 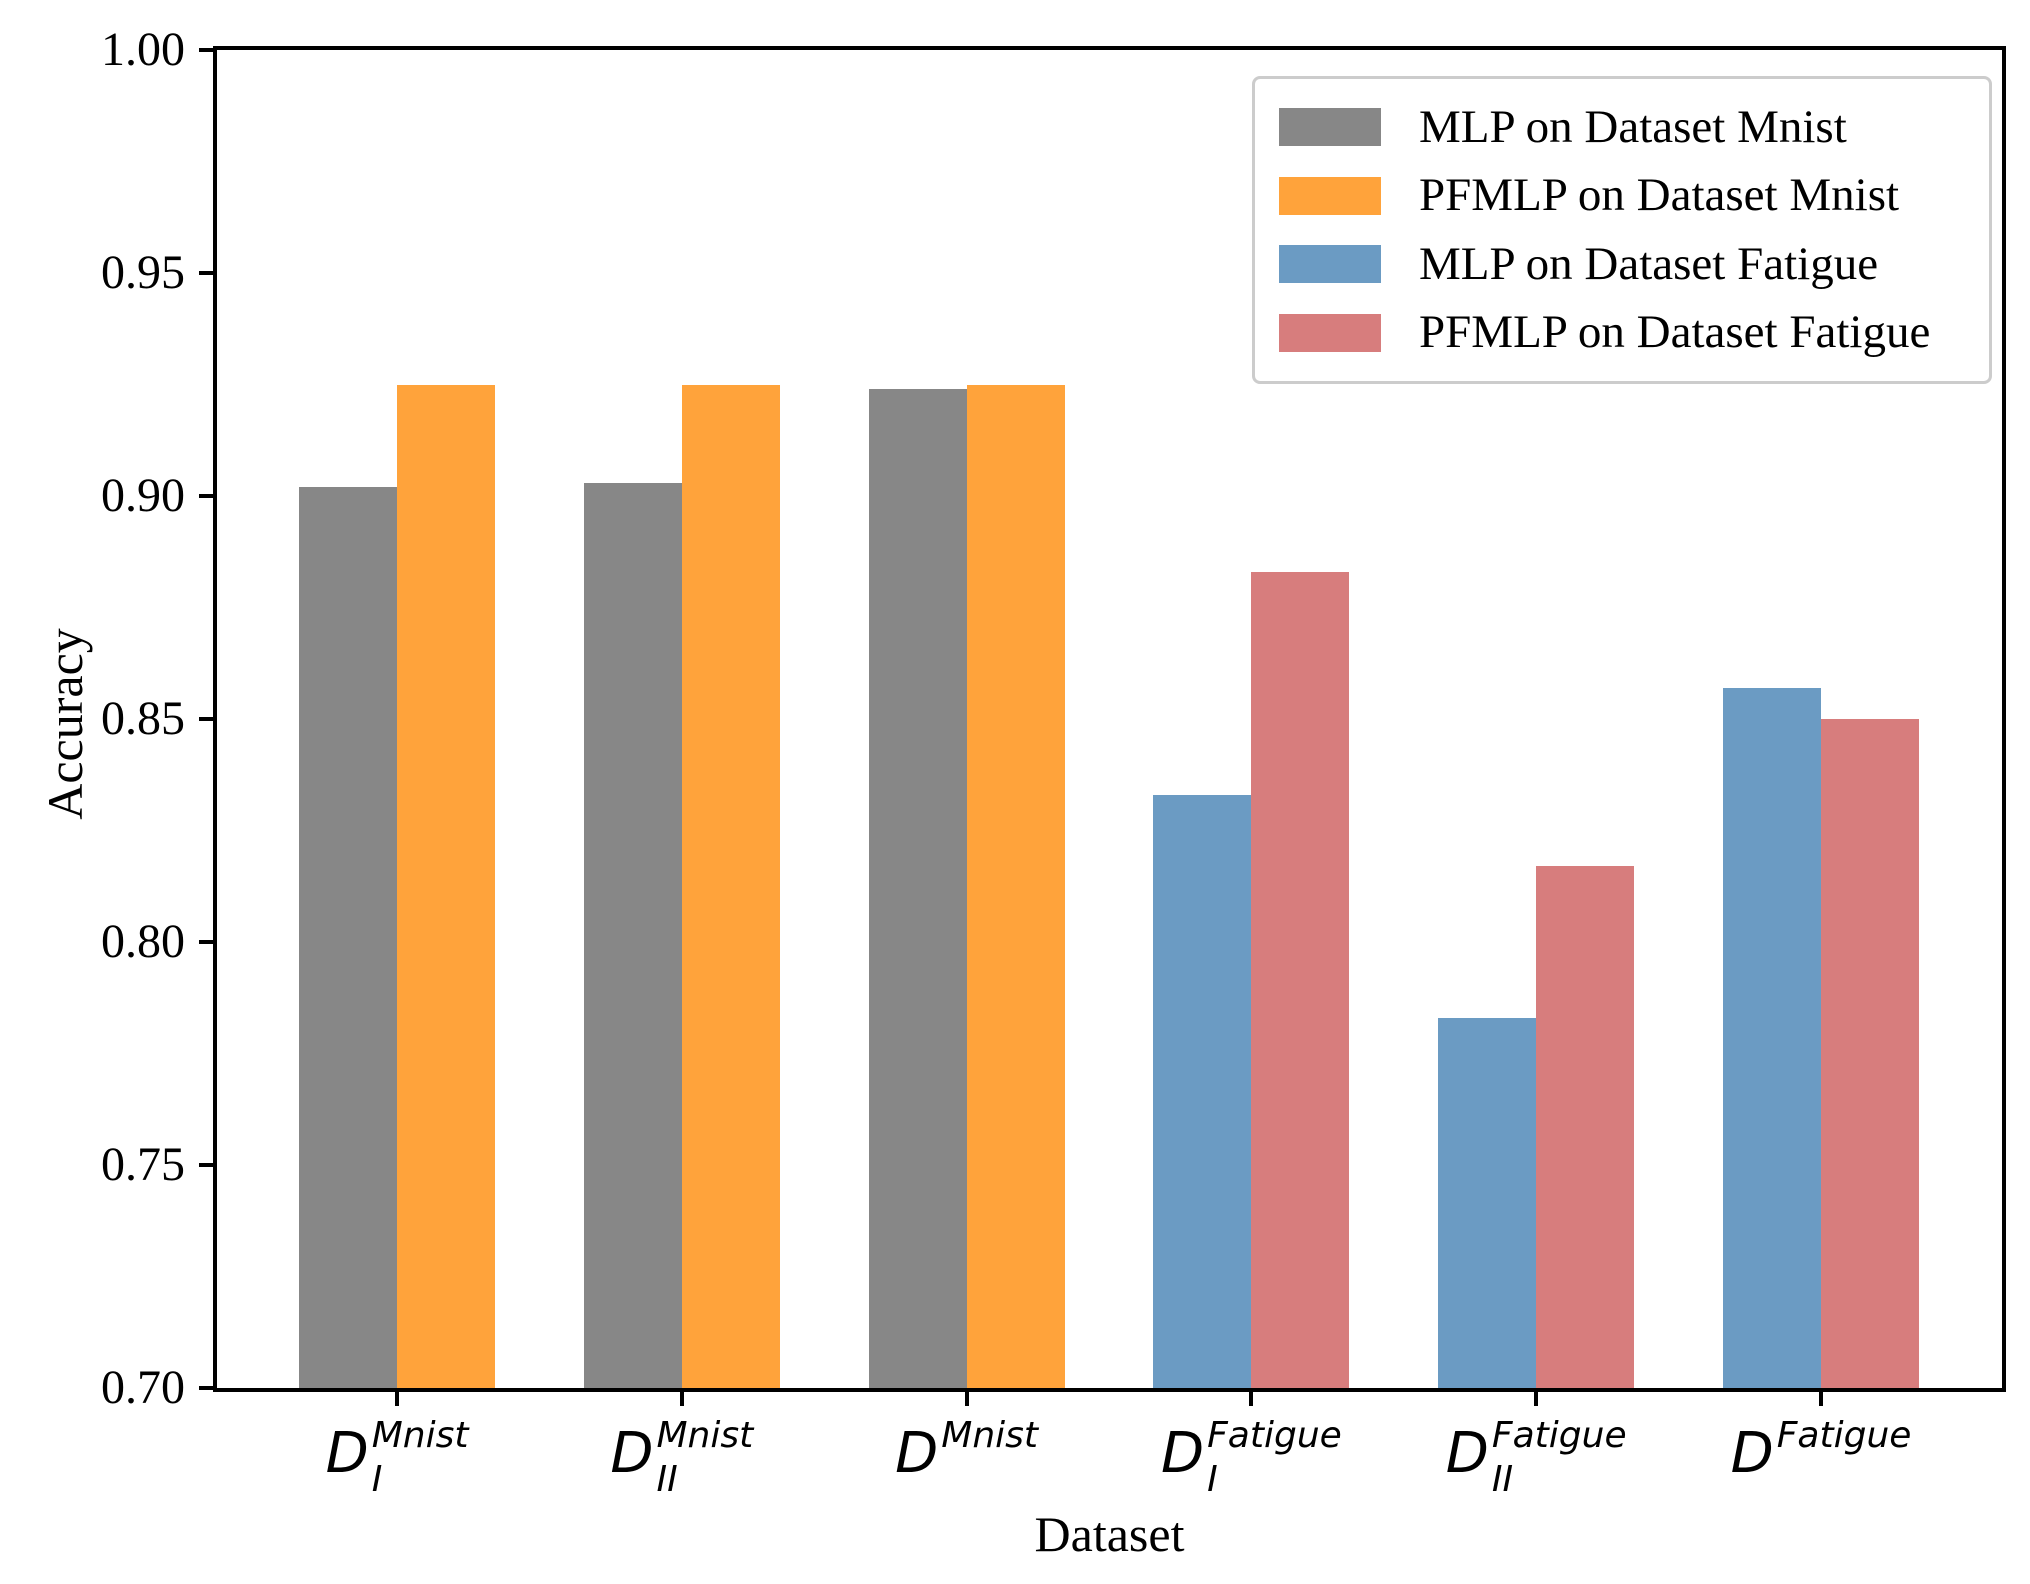 I want to click on x-tick-label: D Mnist I, so click(x=397, y=1458).